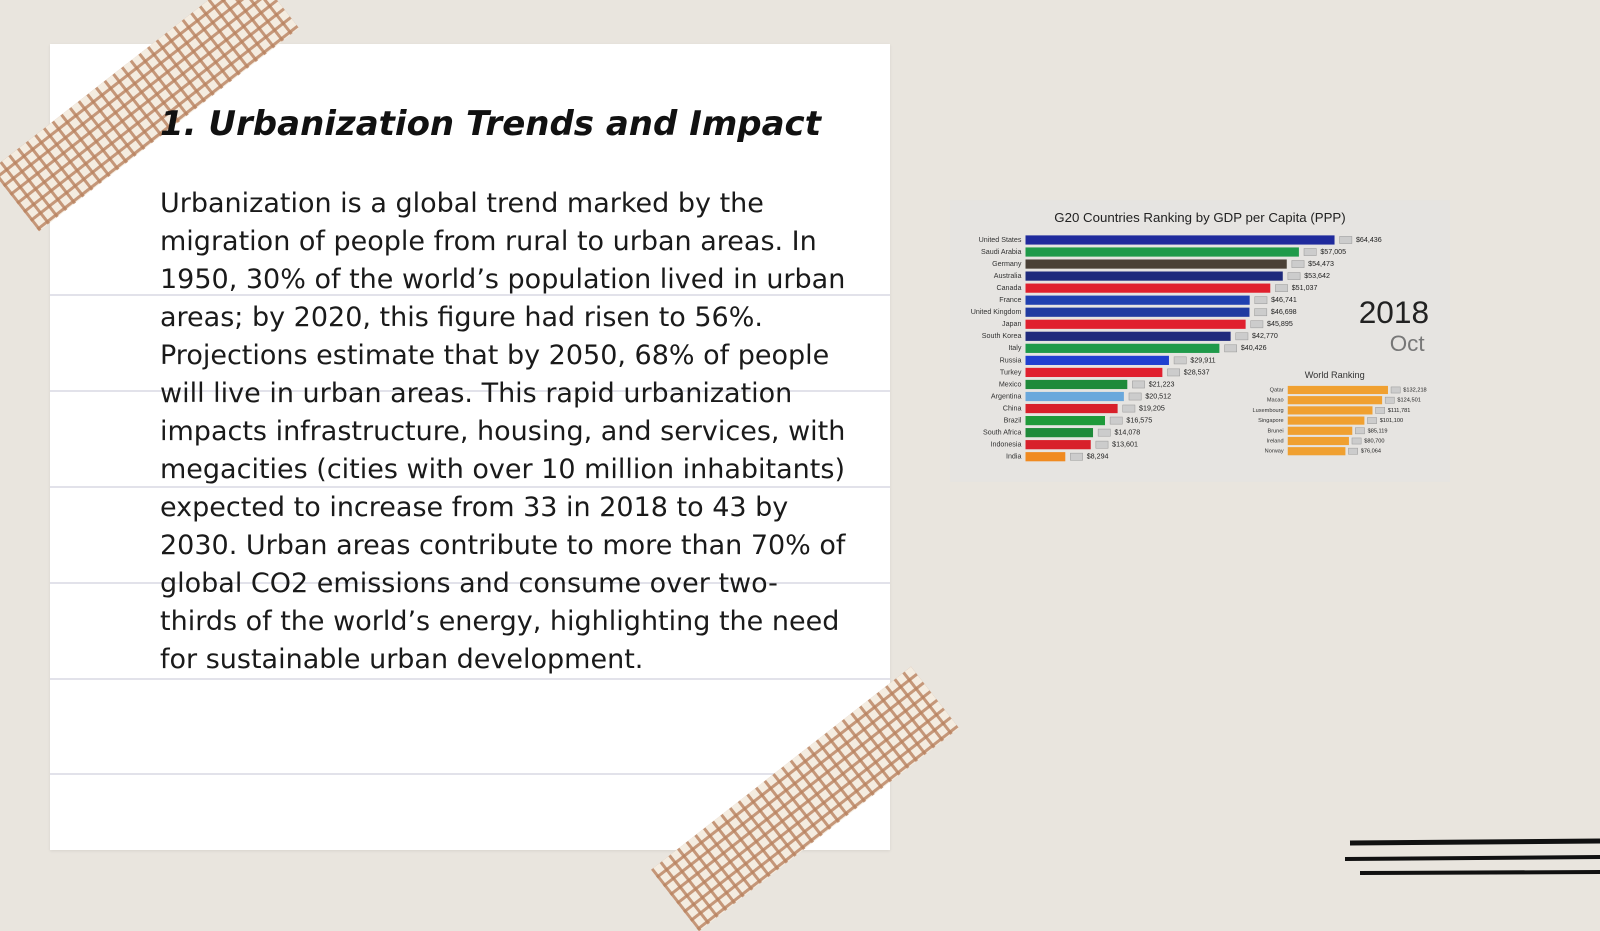 Image resolution: width=1600 pixels, height=931 pixels. I want to click on value-label: $13,601, so click(1125, 445).